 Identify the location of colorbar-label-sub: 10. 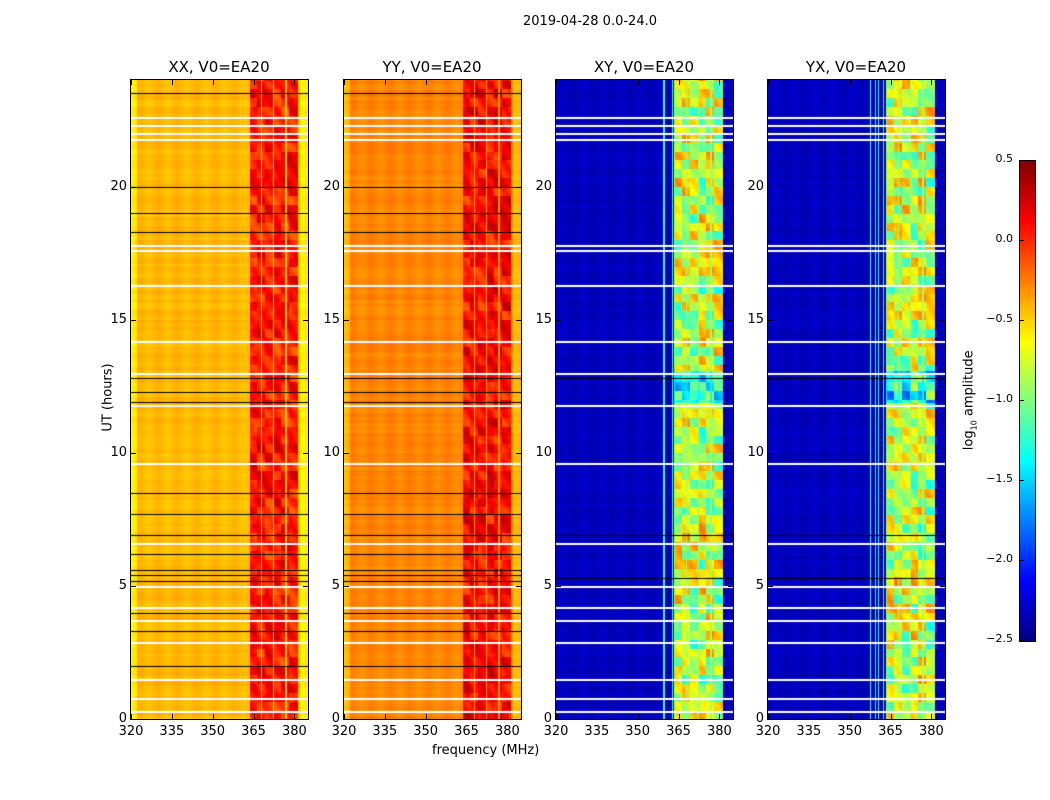
(974, 425).